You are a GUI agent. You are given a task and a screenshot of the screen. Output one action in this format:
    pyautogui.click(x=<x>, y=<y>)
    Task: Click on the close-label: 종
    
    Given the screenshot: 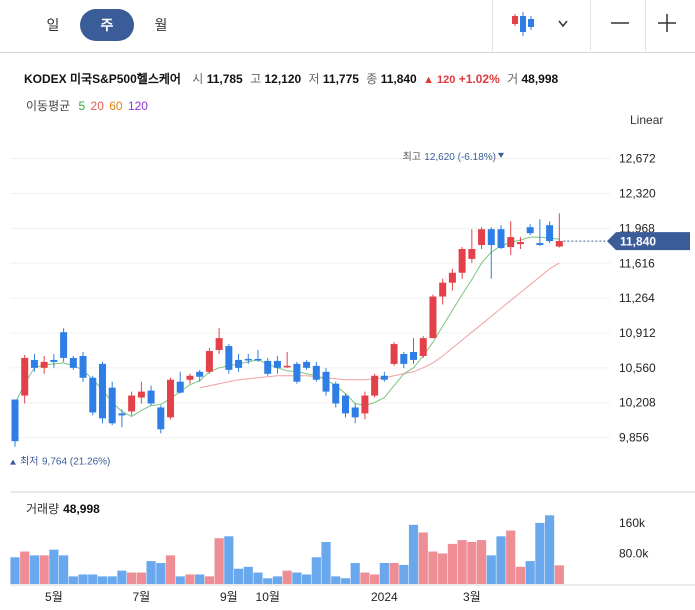 What is the action you would take?
    pyautogui.click(x=372, y=79)
    